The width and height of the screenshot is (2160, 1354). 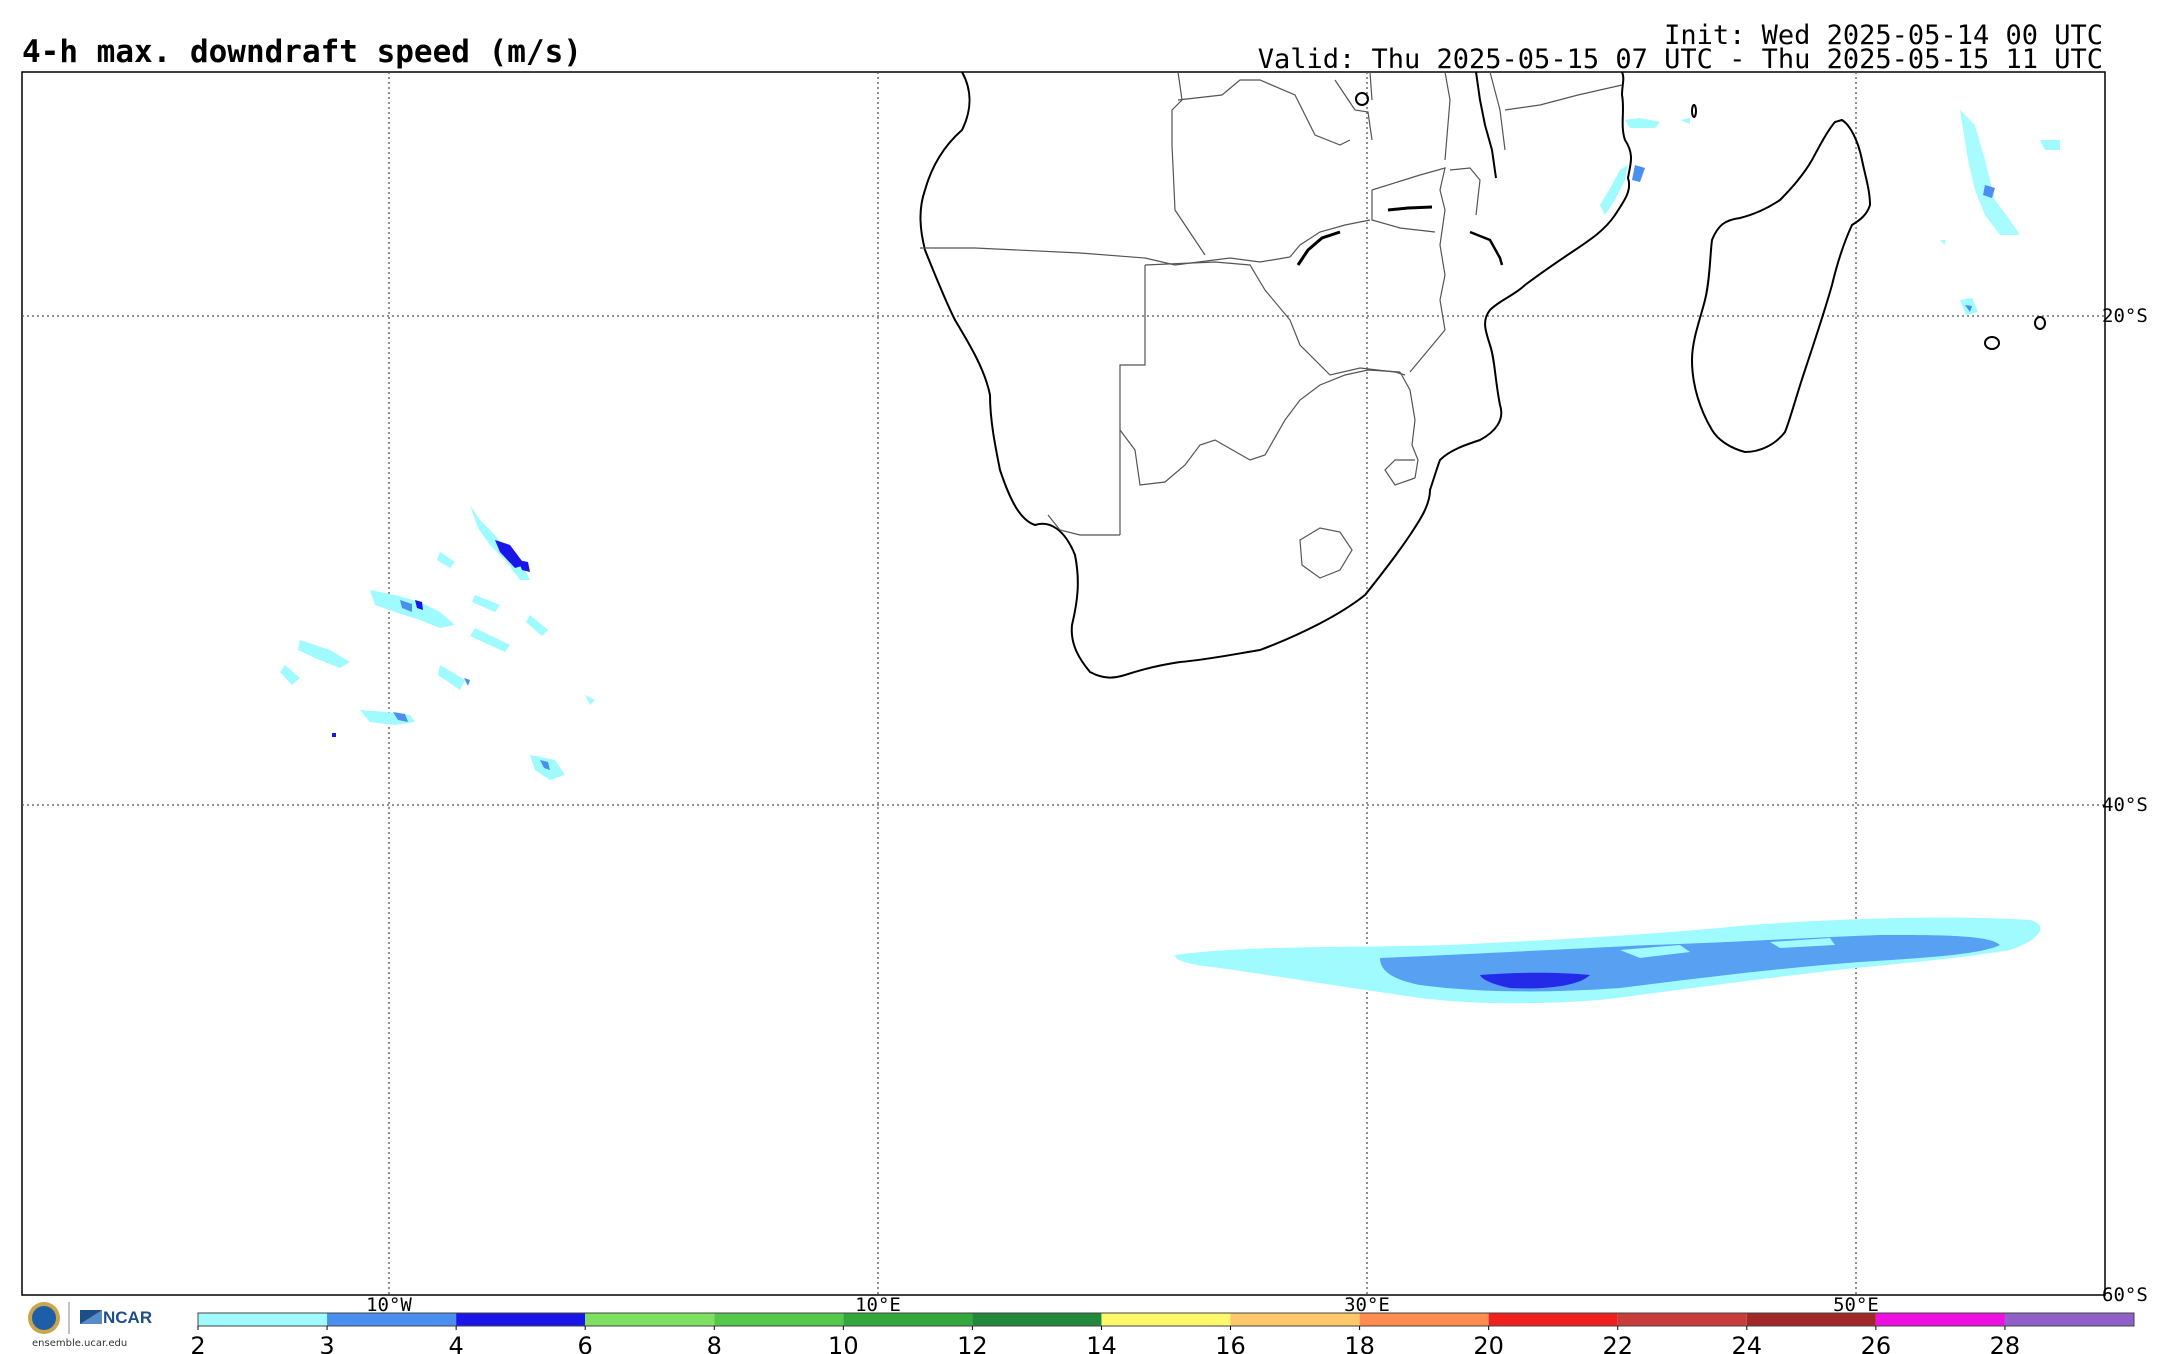 I want to click on africa-coastline, so click(x=1275, y=375).